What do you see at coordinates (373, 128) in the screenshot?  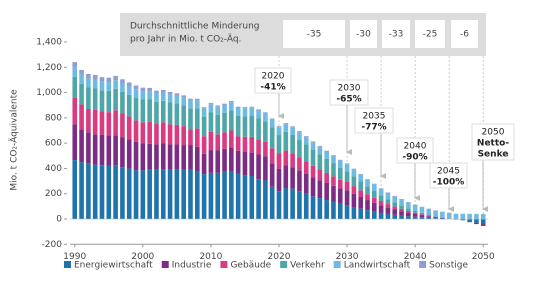 I see `annotation-change: -77%` at bounding box center [373, 128].